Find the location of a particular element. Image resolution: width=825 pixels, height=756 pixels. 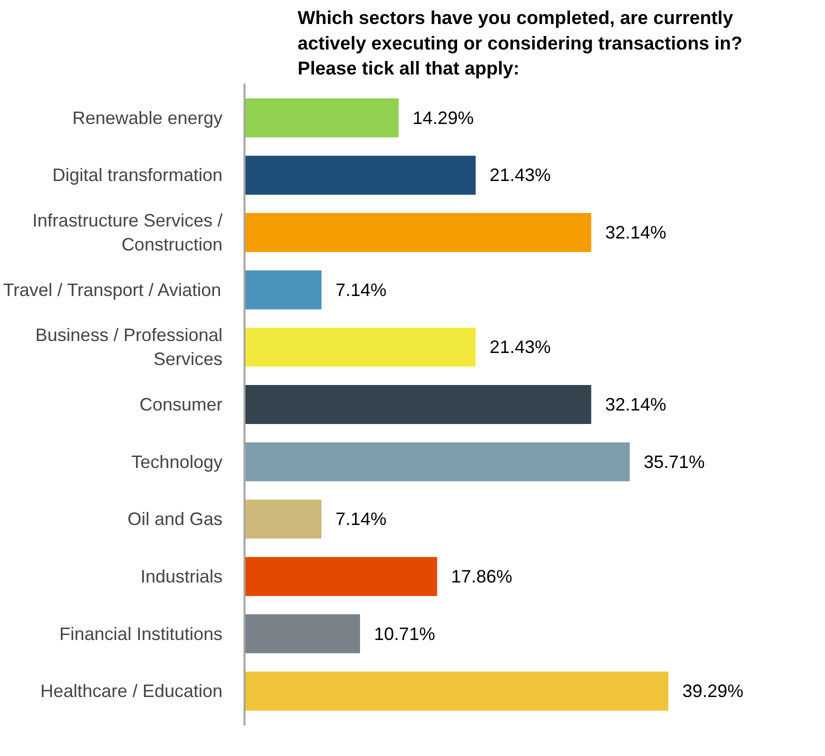

chart-title: Which sectors have you completed, are currently actively executing or considering transactions in? Please tick all that apply: is located at coordinates (520, 42).